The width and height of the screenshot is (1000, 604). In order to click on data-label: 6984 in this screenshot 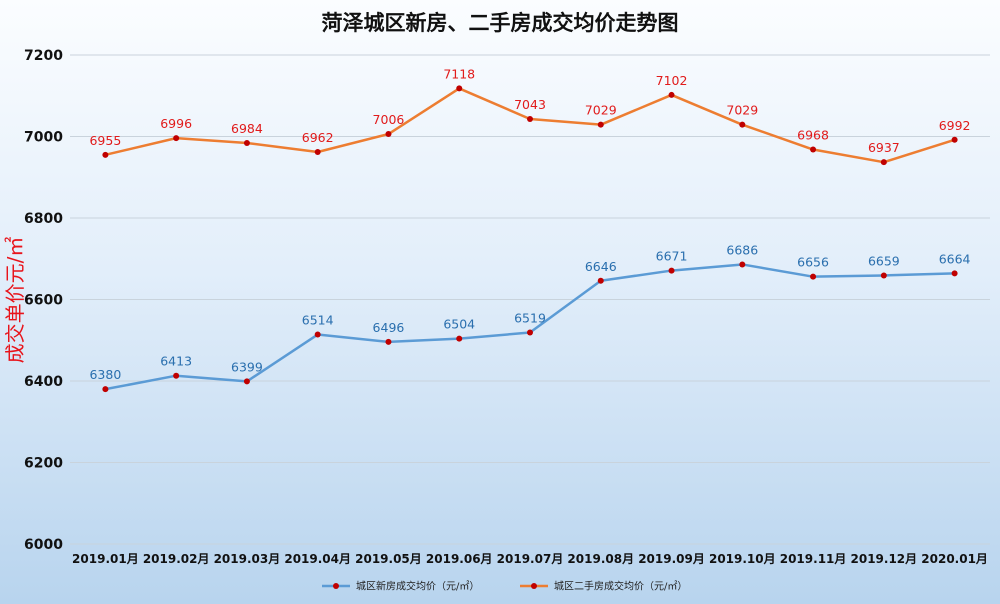, I will do `click(247, 128)`.